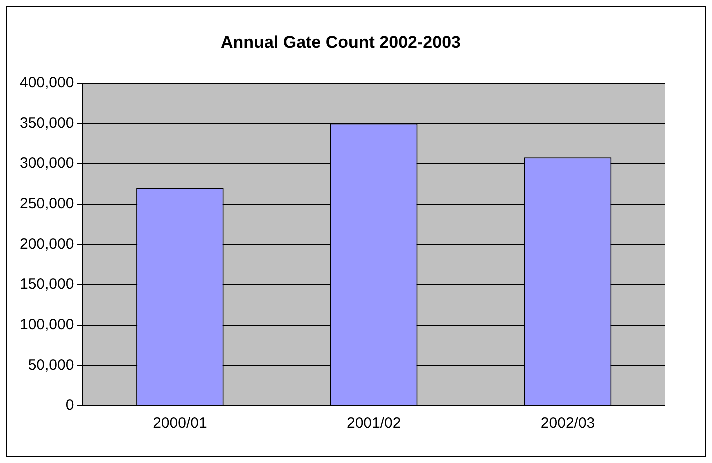 The image size is (712, 463). Describe the element at coordinates (374, 423) in the screenshot. I see `x-tick-label: 2001/02` at that location.